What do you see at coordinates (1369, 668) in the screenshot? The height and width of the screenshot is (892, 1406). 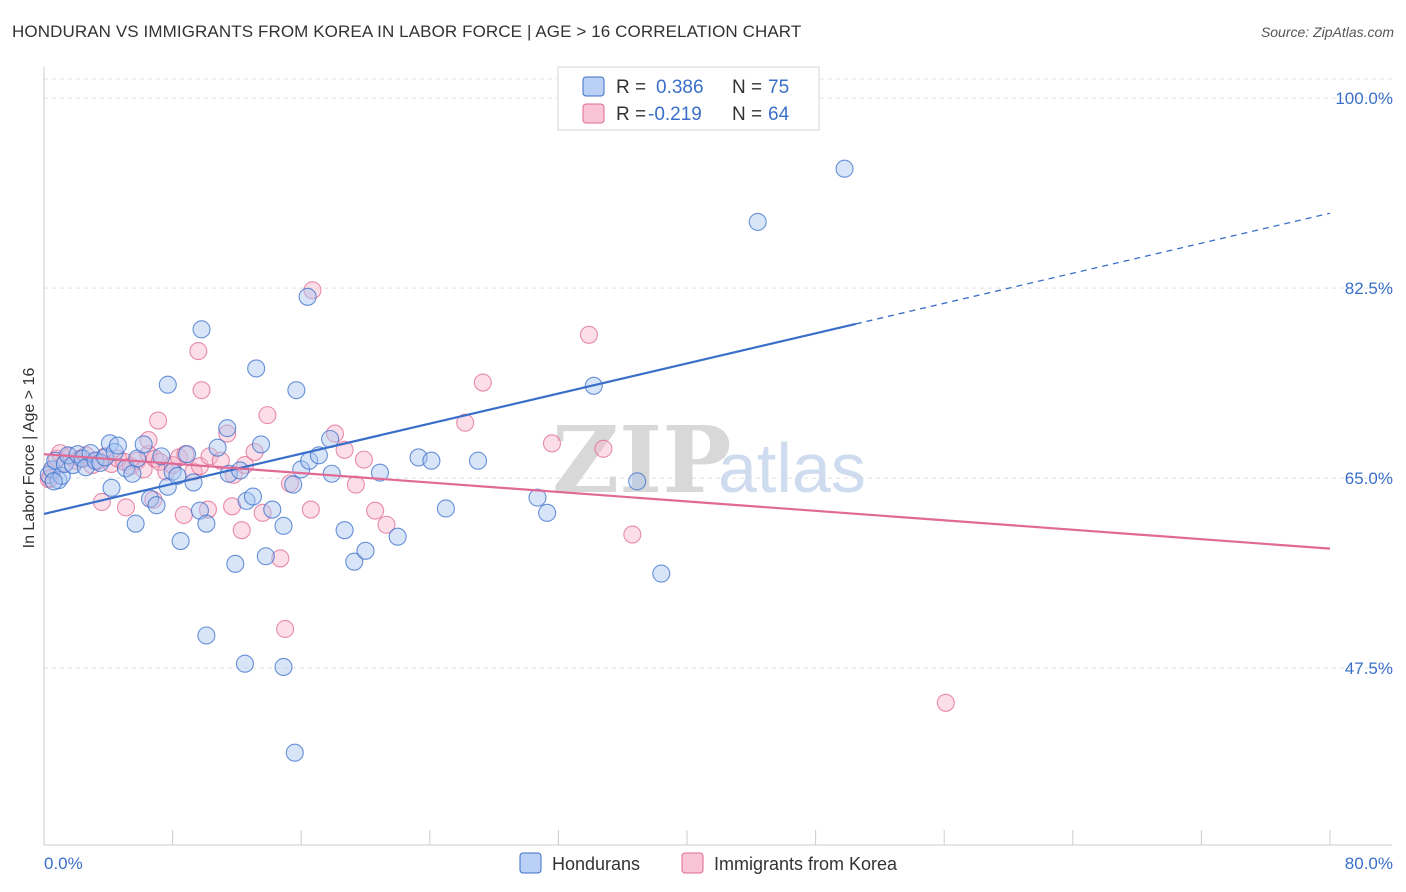 I see `y-tick-label: 47.5%` at bounding box center [1369, 668].